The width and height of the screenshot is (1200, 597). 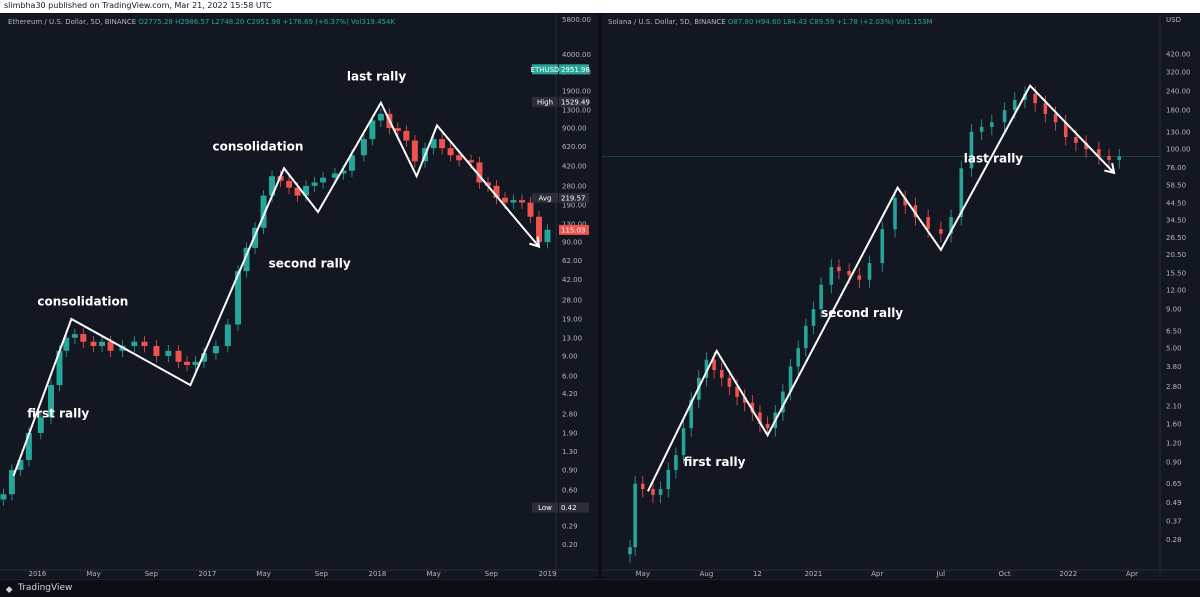 I want to click on price-tick-label: 420.00, so click(x=574, y=166).